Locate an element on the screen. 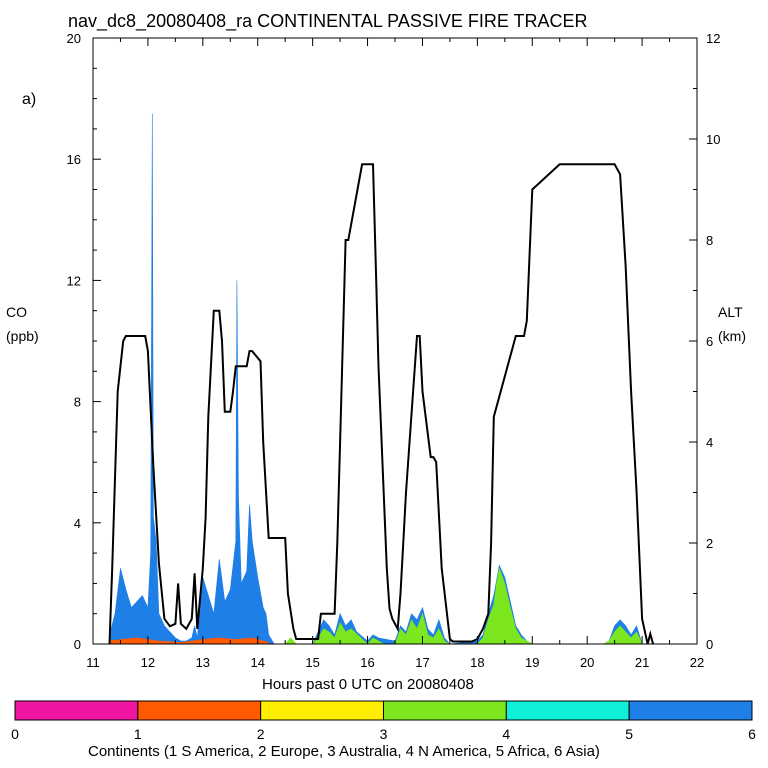 This screenshot has height=768, width=768. legend-tick-label: 6 is located at coordinates (752, 734).